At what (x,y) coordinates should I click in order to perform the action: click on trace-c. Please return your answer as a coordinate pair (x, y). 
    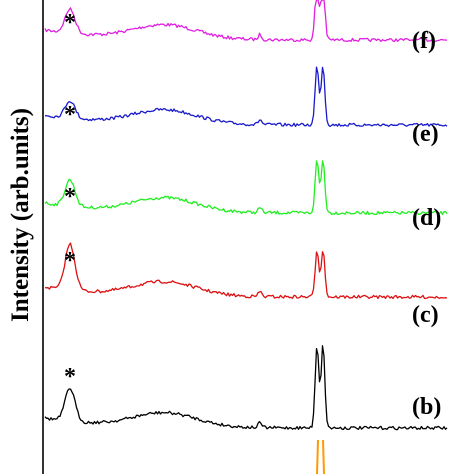
    Looking at the image, I should click on (246, 271).